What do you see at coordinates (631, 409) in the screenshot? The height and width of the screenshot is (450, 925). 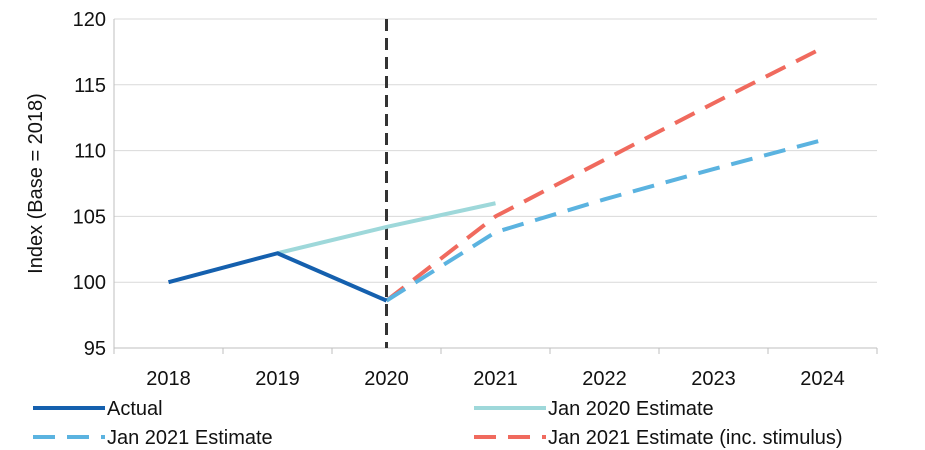 I see `legend-label: Jan 2020 Estimate` at bounding box center [631, 409].